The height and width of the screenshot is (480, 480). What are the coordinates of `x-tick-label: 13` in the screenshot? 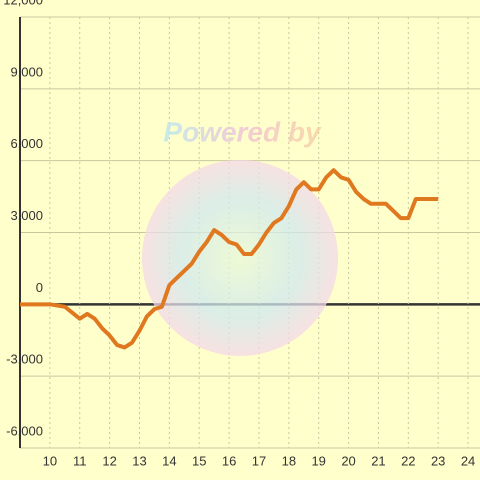 It's located at (139, 460).